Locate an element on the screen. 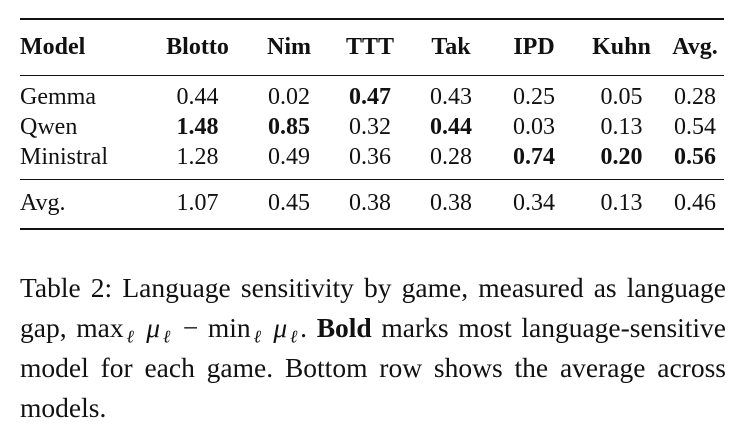  average-label: Avg. is located at coordinates (83, 204).